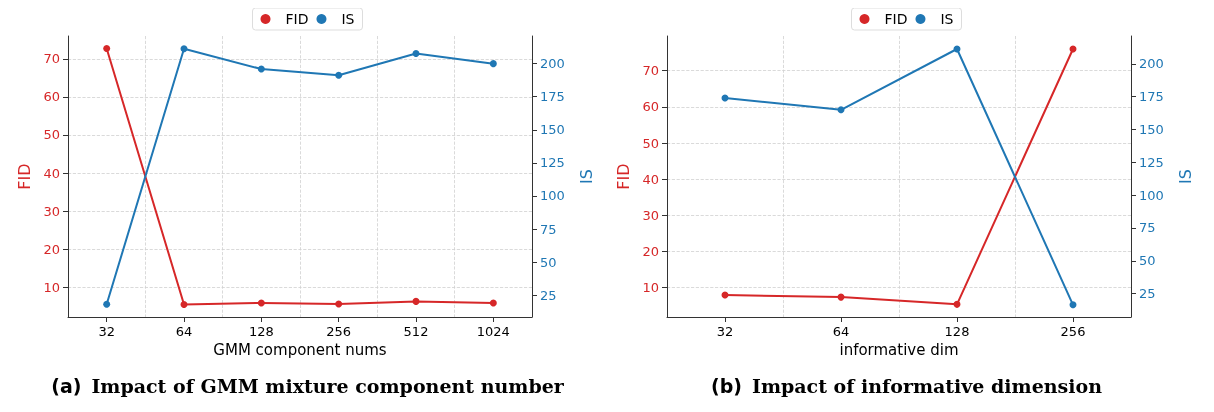  I want to click on x-axis-title: GMM component nums, so click(300, 350).